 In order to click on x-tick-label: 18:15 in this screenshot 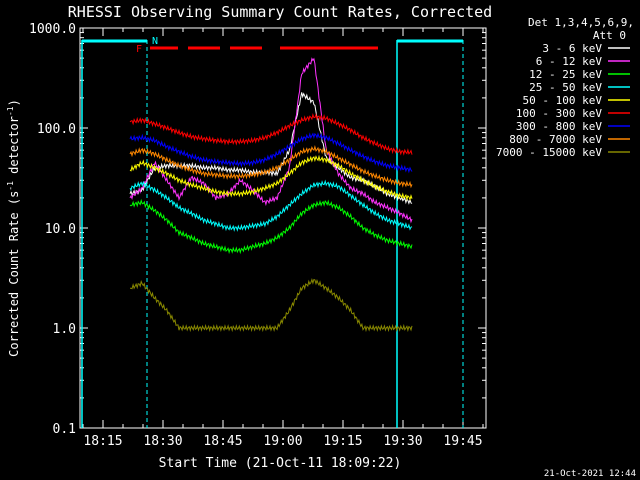, I will do `click(102, 441)`.